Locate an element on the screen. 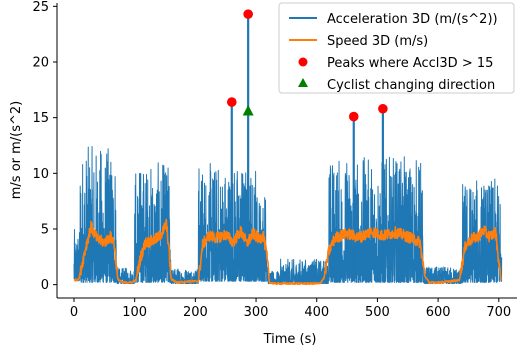  x-tick-label: 400 is located at coordinates (316, 312).